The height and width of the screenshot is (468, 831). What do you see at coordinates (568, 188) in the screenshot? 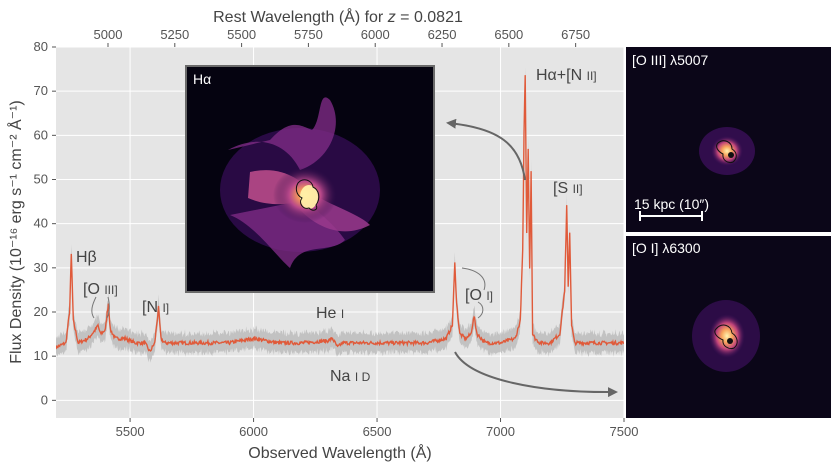
I see `label-sii: [S II]` at bounding box center [568, 188].